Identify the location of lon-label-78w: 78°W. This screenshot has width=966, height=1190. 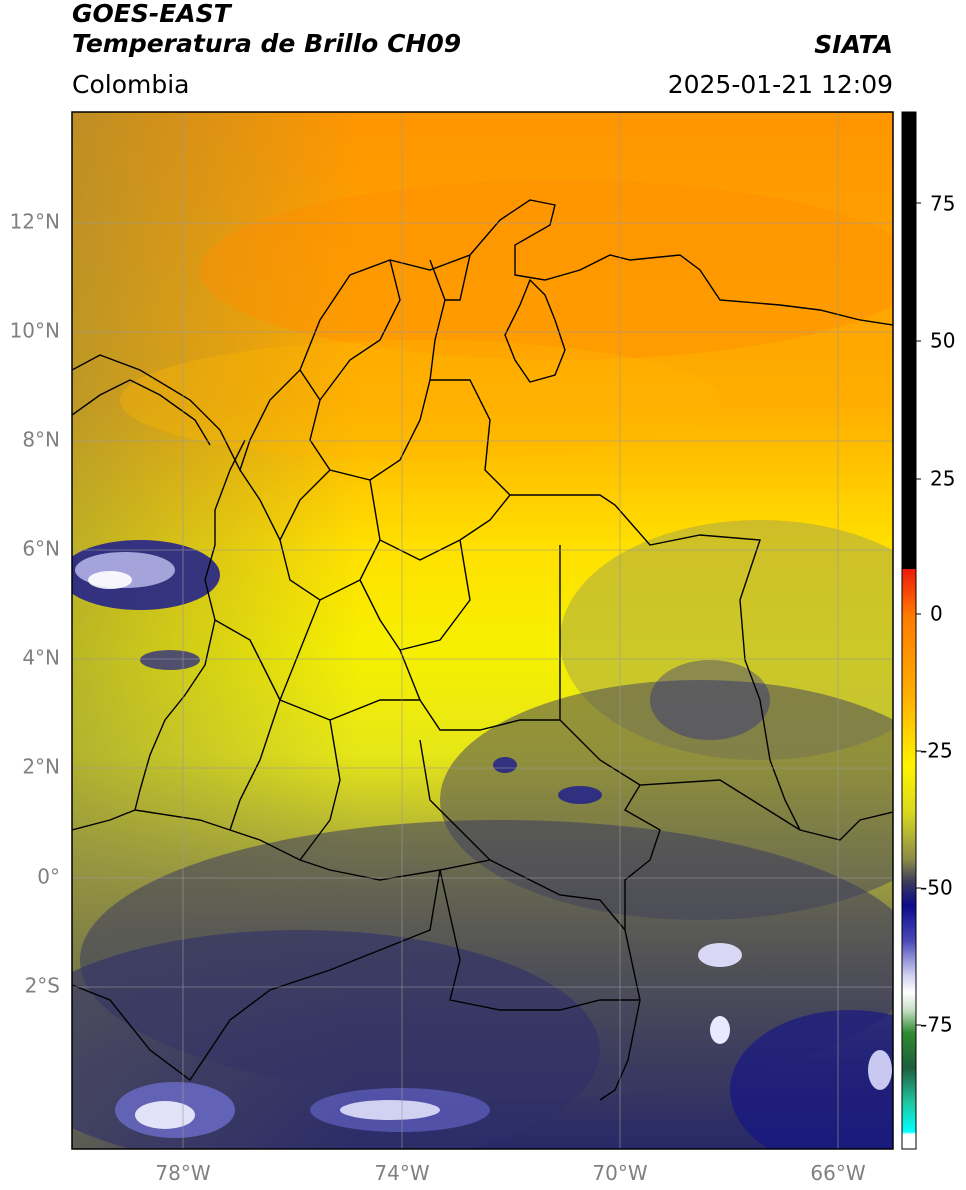
(182, 1173).